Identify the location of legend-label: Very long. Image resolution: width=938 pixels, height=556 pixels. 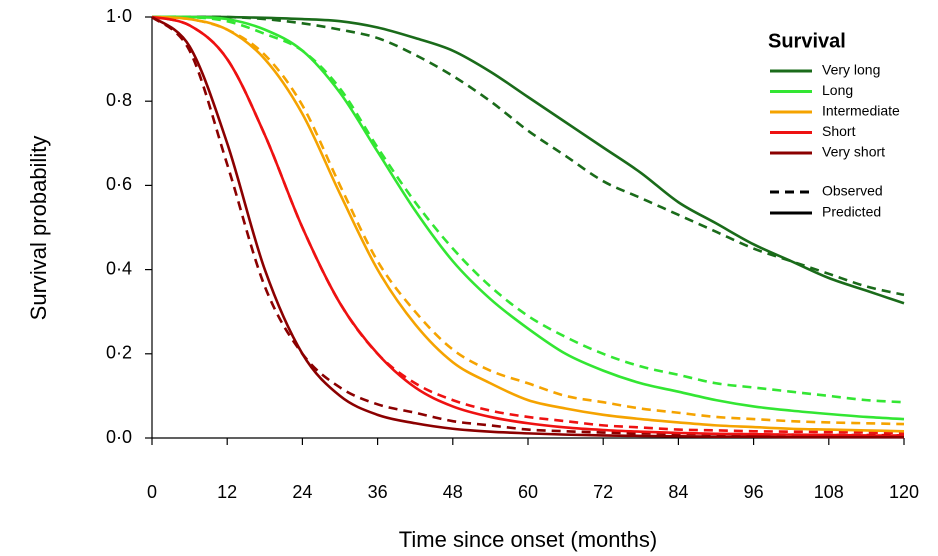
(851, 70).